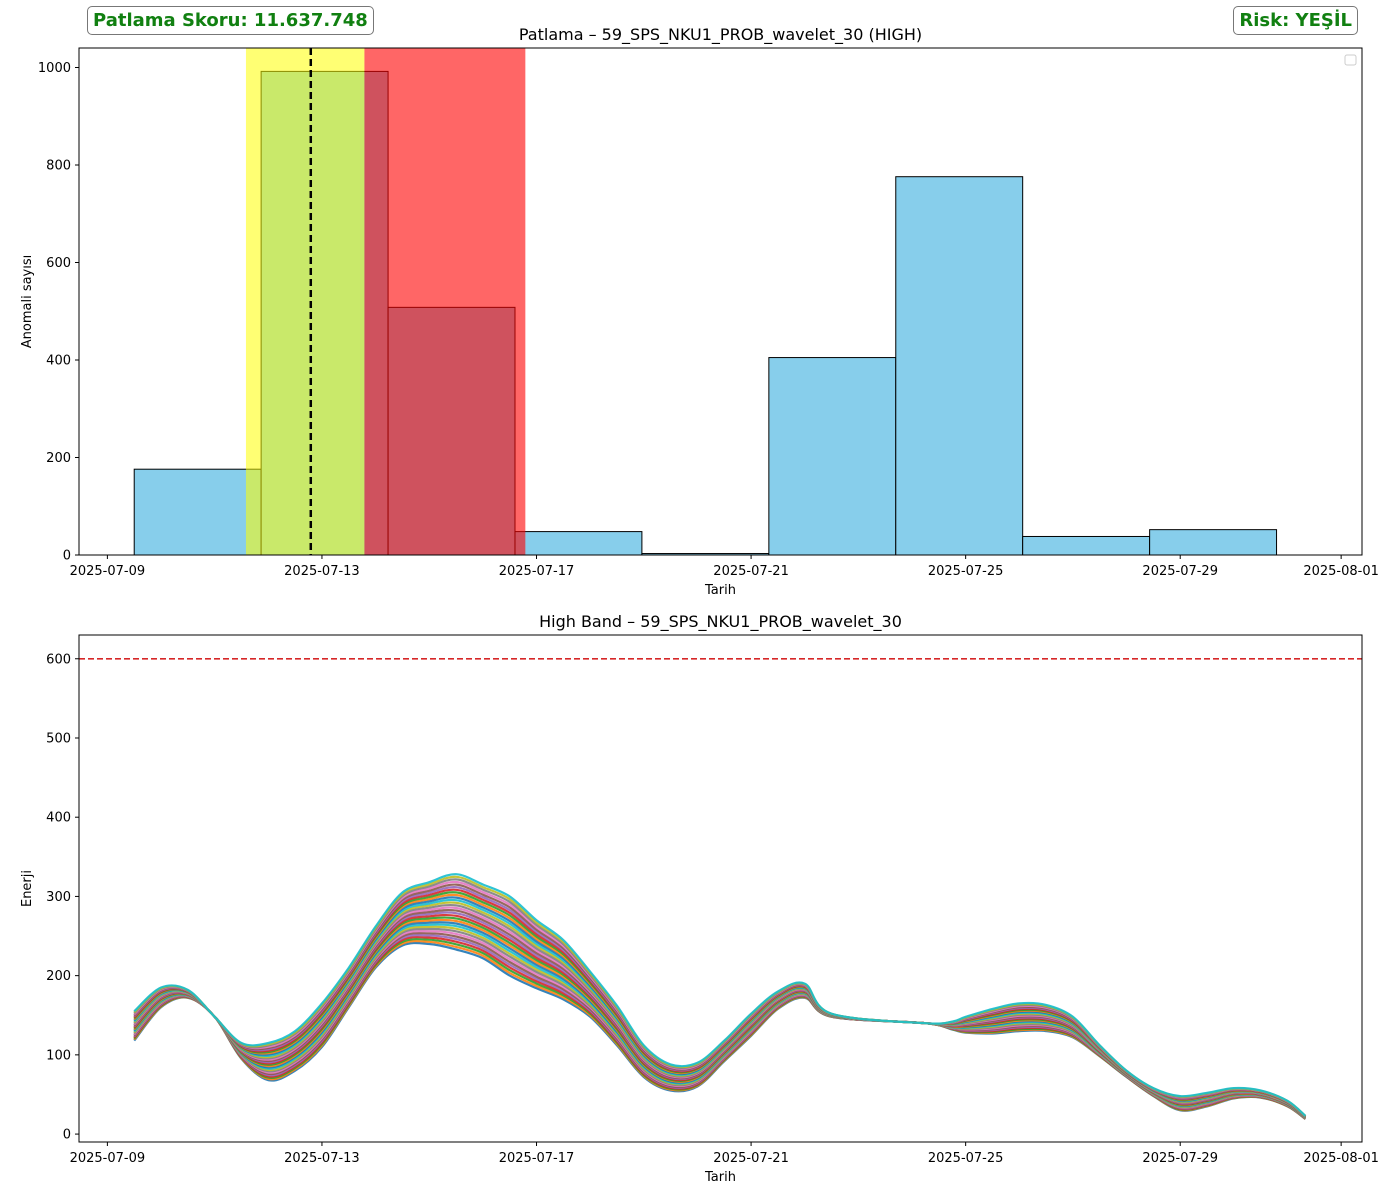  Describe the element at coordinates (27, 888) in the screenshot. I see `y-axis-label: Enerji` at that location.